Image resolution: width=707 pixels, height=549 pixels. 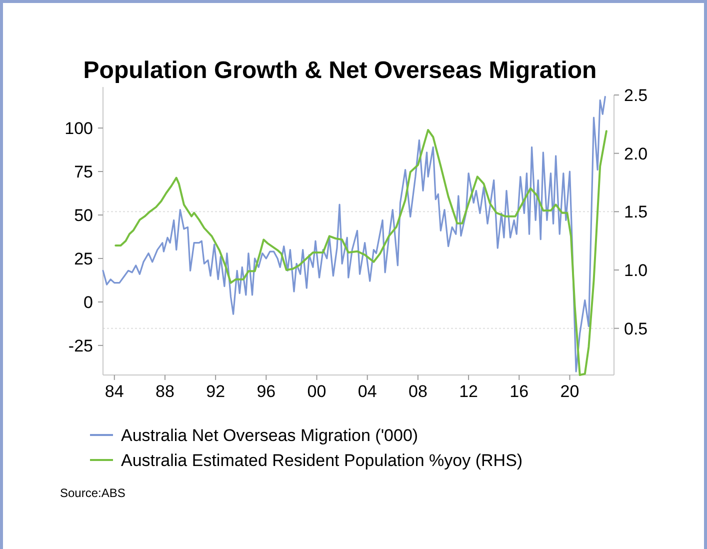 I want to click on y-tick-label: 25, so click(x=83, y=258).